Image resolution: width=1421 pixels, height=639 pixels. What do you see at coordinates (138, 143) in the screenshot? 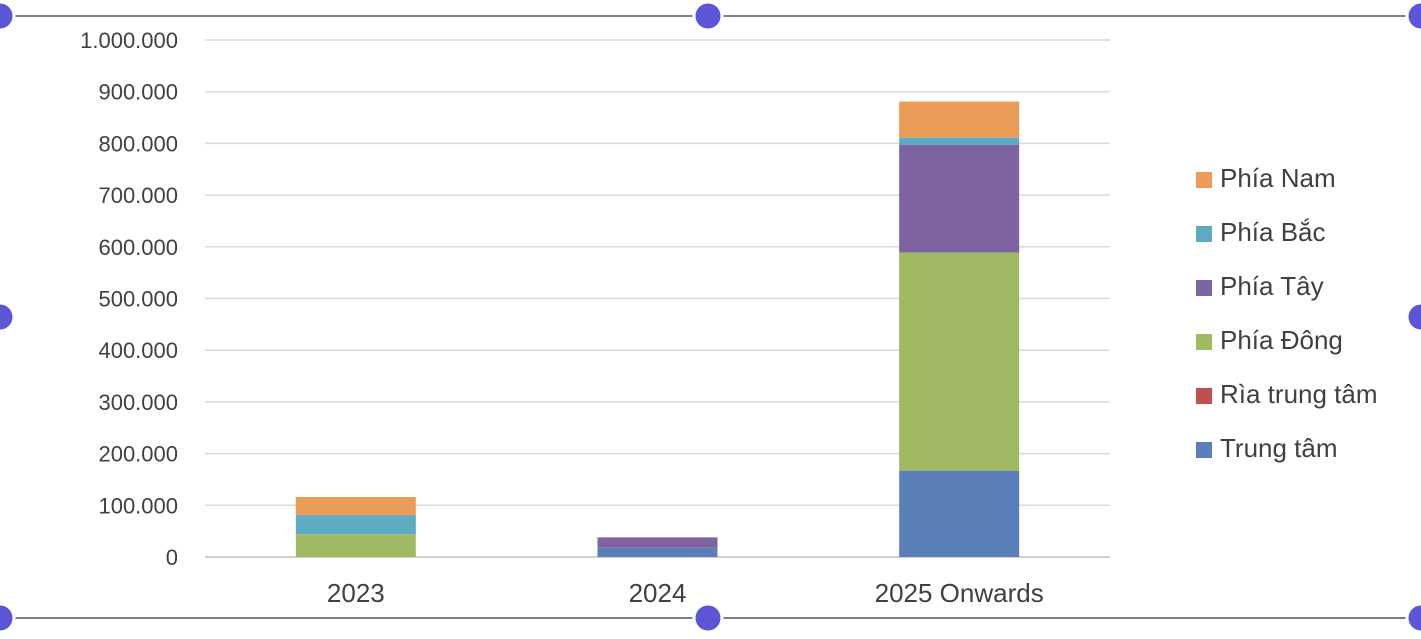
I see `y-tick-label: 800.000` at bounding box center [138, 143].